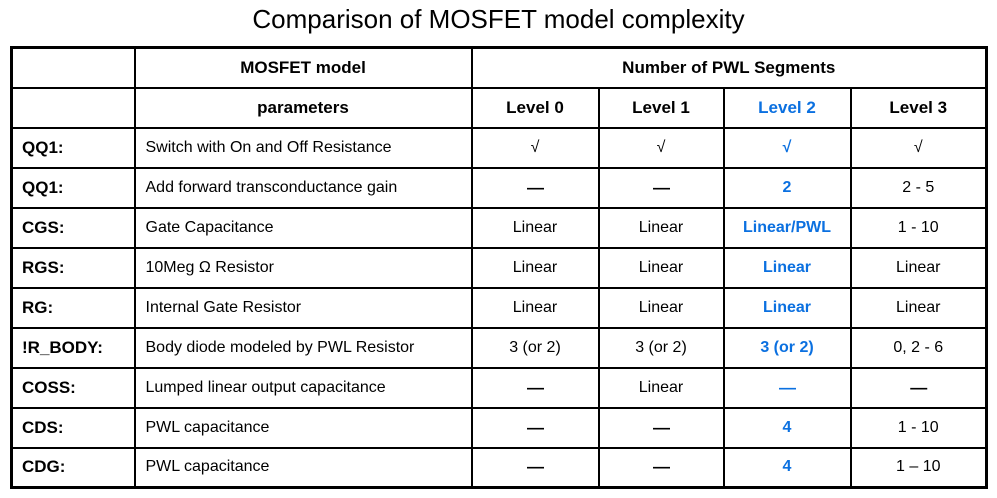  Describe the element at coordinates (73, 387) in the screenshot. I see `param-cell: COSS:` at that location.